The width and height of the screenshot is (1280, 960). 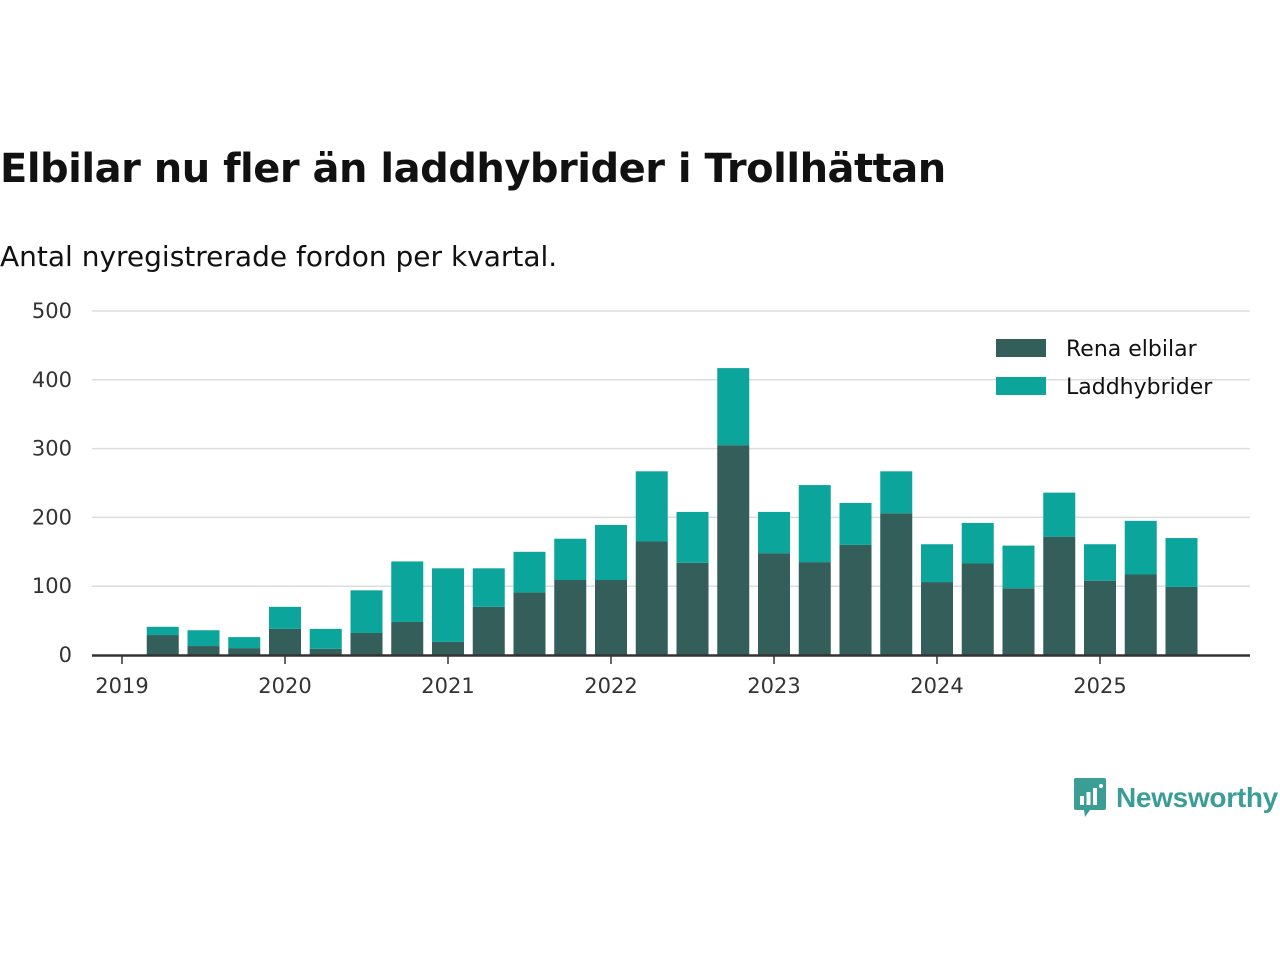 I want to click on x-axis-ticks: 2019 2020 2021 2022 2023 2024 2025, so click(x=611, y=676).